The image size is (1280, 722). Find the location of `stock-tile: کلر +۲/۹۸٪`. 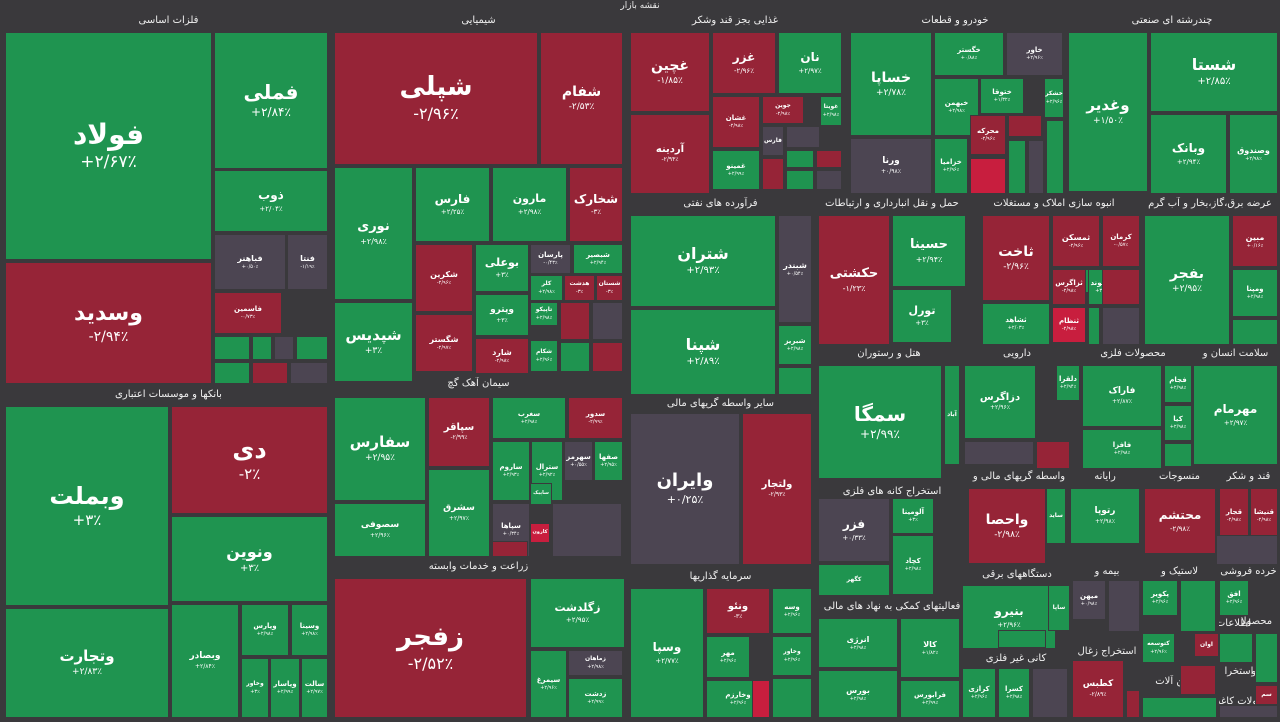

stock-tile: کلر +۲/۹۸٪ is located at coordinates (546, 288).